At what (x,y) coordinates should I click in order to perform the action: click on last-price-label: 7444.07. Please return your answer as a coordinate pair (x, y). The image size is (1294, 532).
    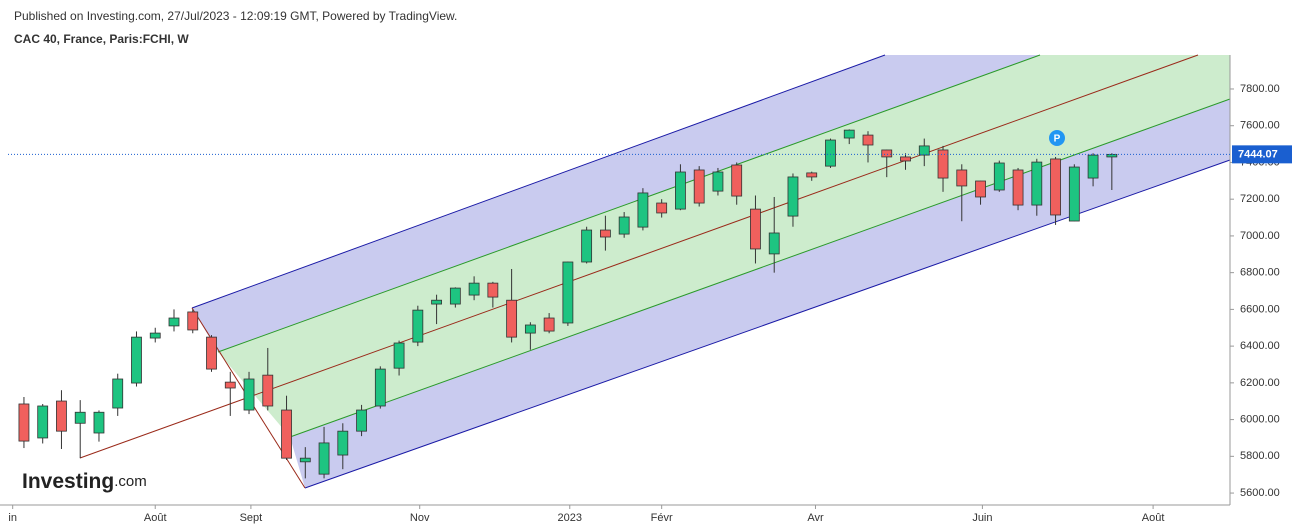
    Looking at the image, I should click on (1258, 154).